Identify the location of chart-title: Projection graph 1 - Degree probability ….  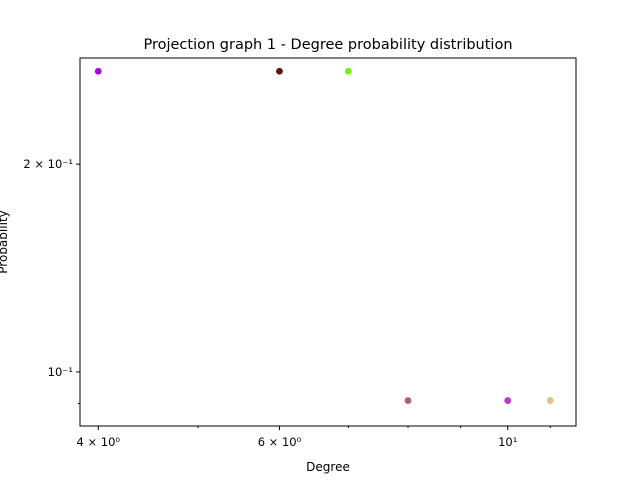
(327, 45).